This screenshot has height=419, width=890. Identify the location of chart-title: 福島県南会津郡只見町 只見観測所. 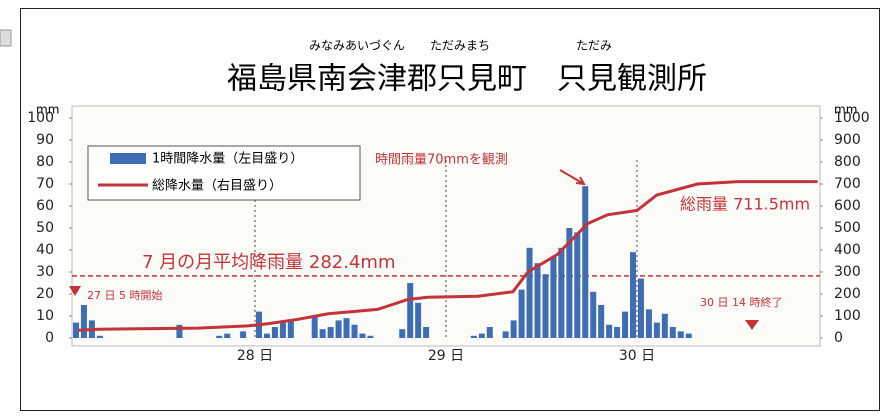
(467, 79).